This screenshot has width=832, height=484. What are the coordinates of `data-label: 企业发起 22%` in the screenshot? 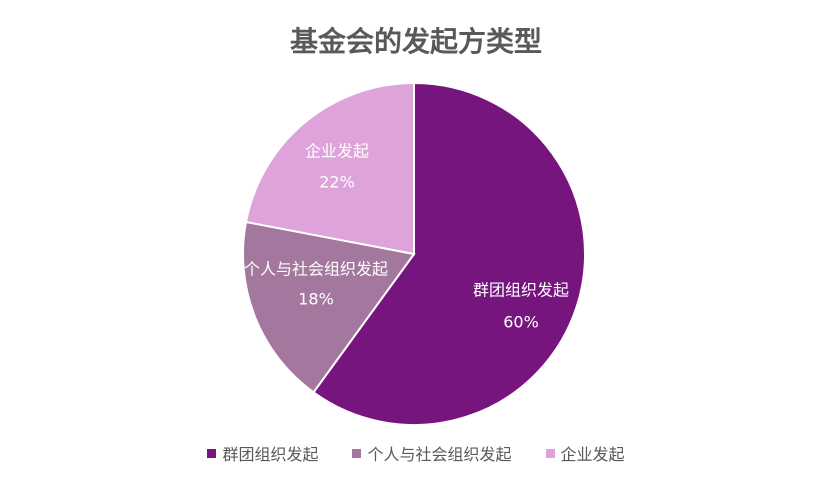 It's located at (337, 167).